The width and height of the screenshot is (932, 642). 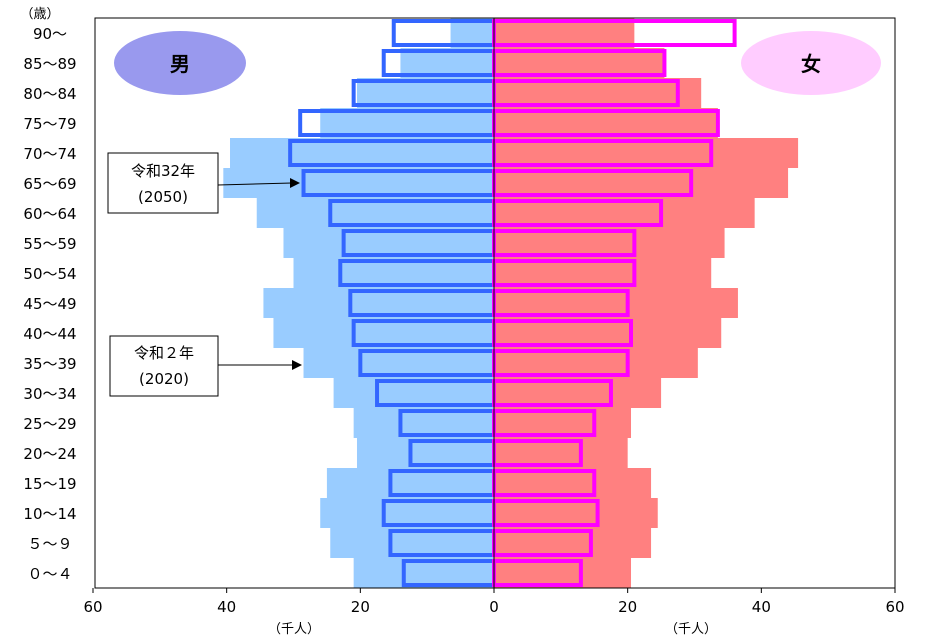 I want to click on age-label-1: ５～９, so click(x=49, y=544).